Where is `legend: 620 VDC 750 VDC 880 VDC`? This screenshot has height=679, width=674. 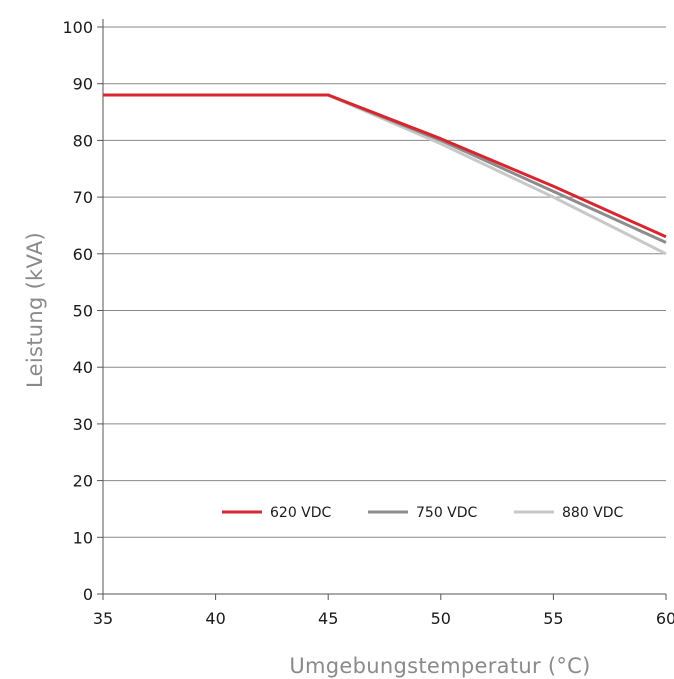 legend: 620 VDC 750 VDC 880 VDC is located at coordinates (423, 513).